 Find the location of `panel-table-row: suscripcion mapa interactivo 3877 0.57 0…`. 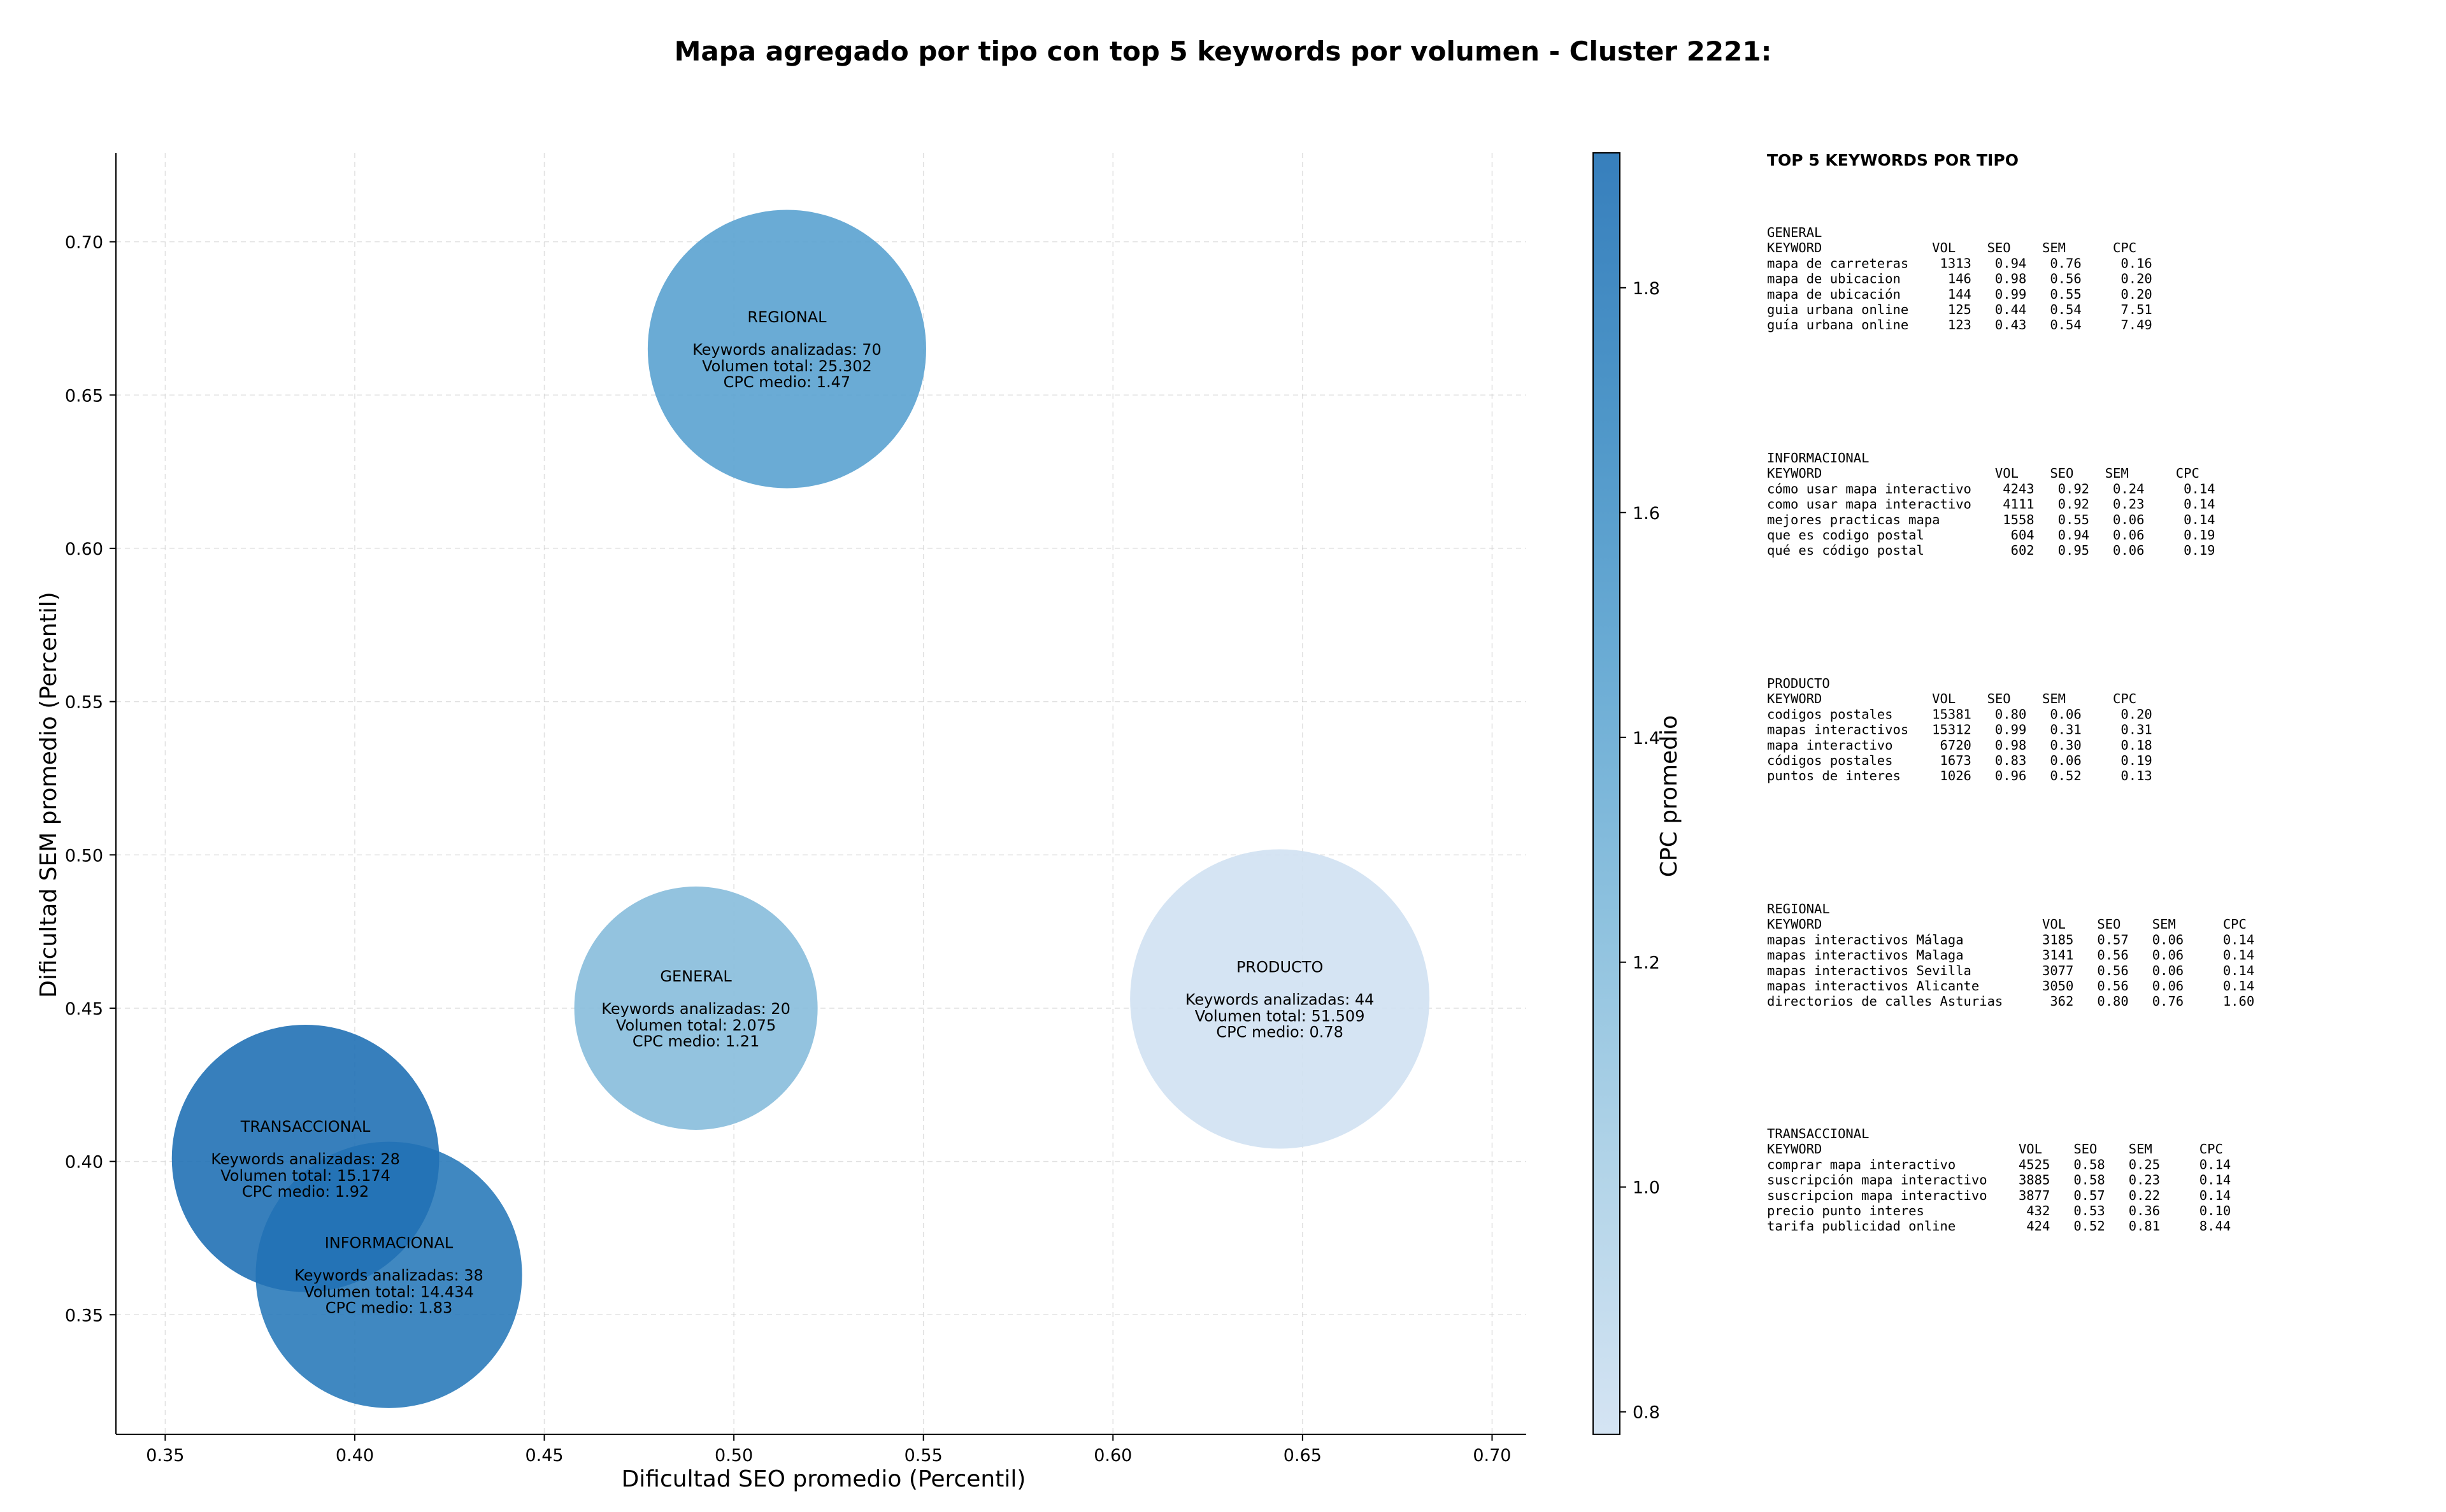

panel-table-row: suscripcion mapa interactivo 3877 0.57 0… is located at coordinates (1999, 1195).